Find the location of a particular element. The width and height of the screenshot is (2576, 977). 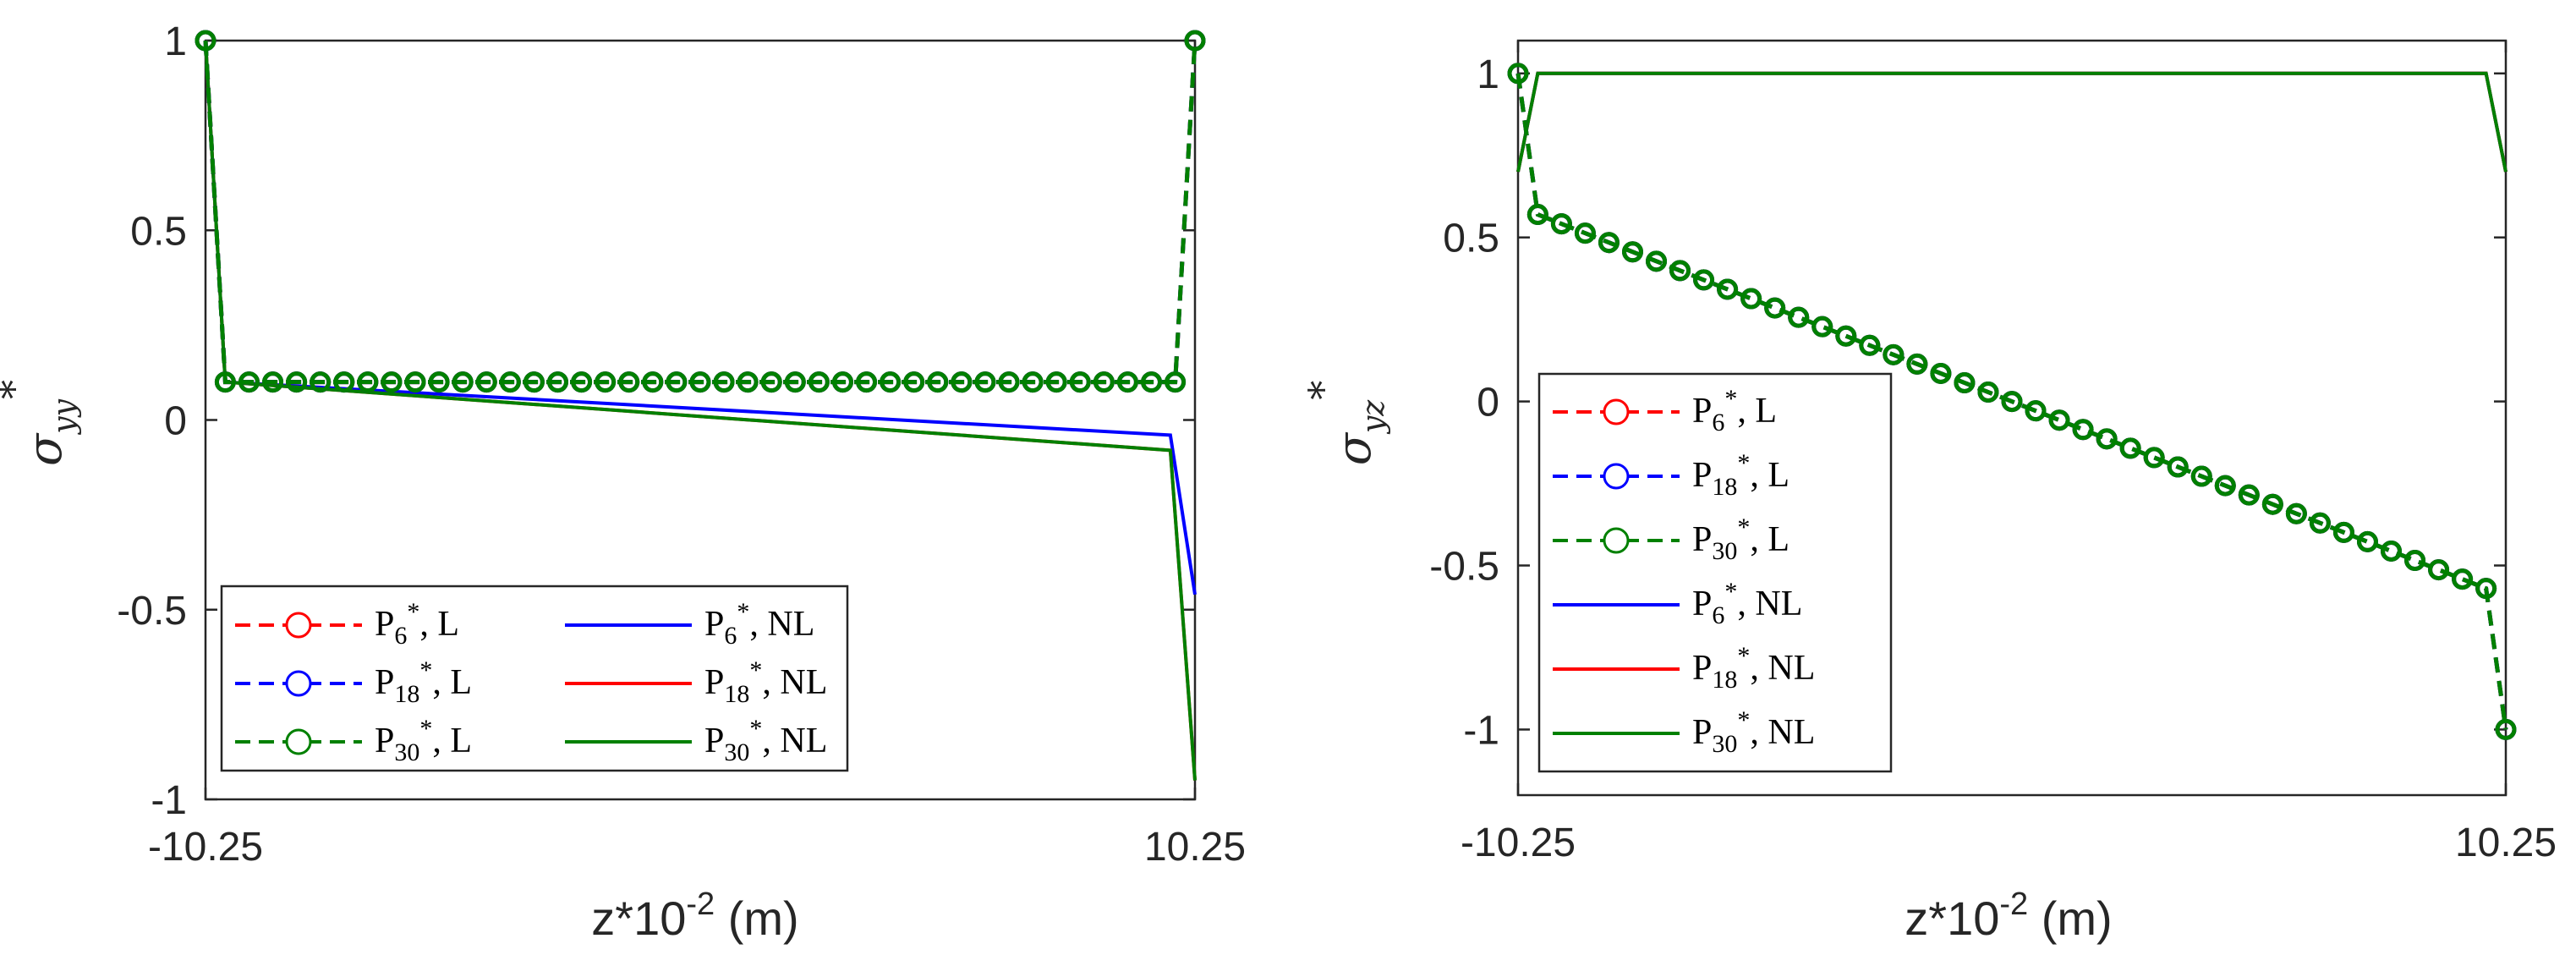

legend-item-p18-l: P18*, L is located at coordinates (1671, 475).